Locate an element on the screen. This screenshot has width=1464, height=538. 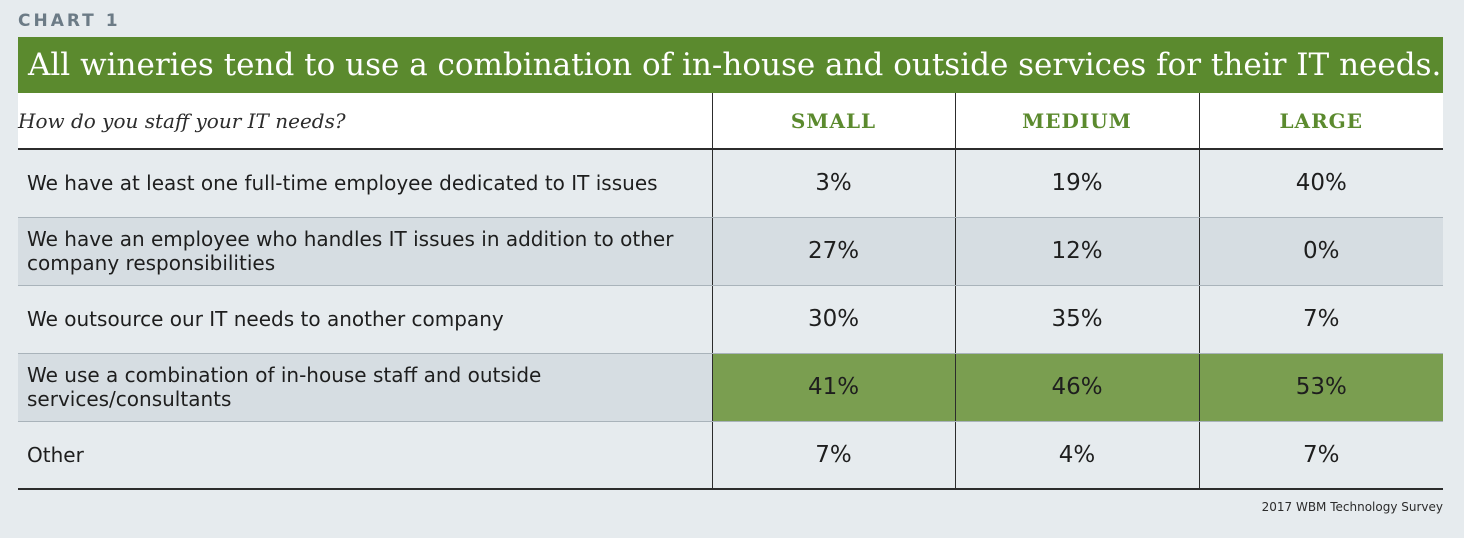
cell-medium: 35% is located at coordinates (1076, 319).